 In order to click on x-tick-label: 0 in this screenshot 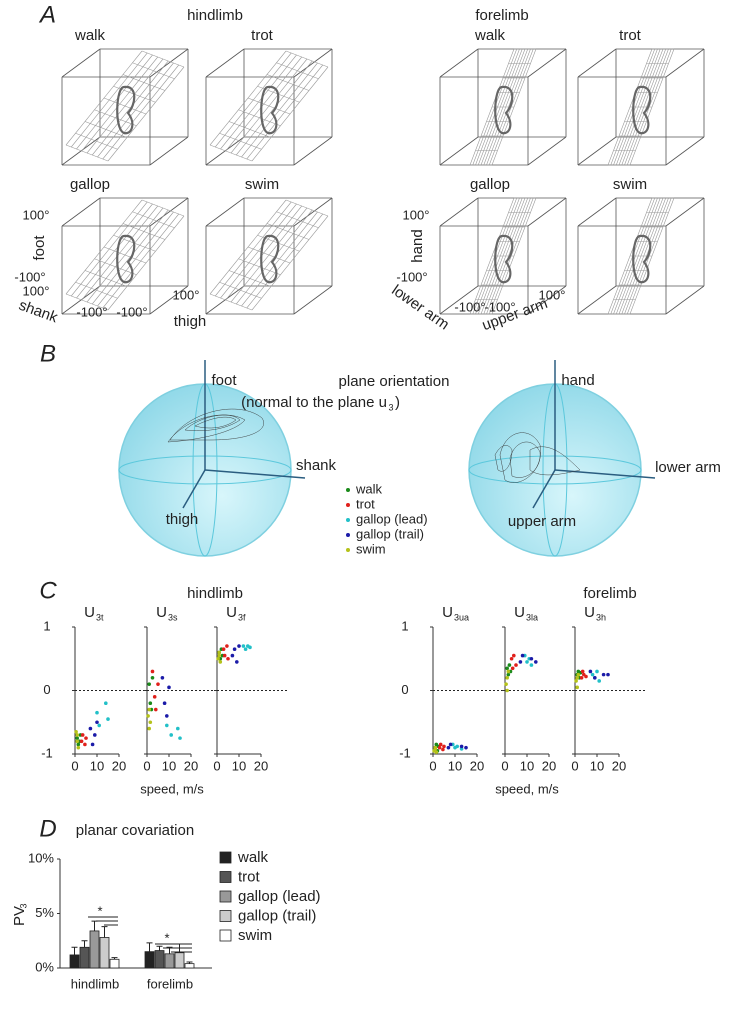, I will do `click(216, 765)`.